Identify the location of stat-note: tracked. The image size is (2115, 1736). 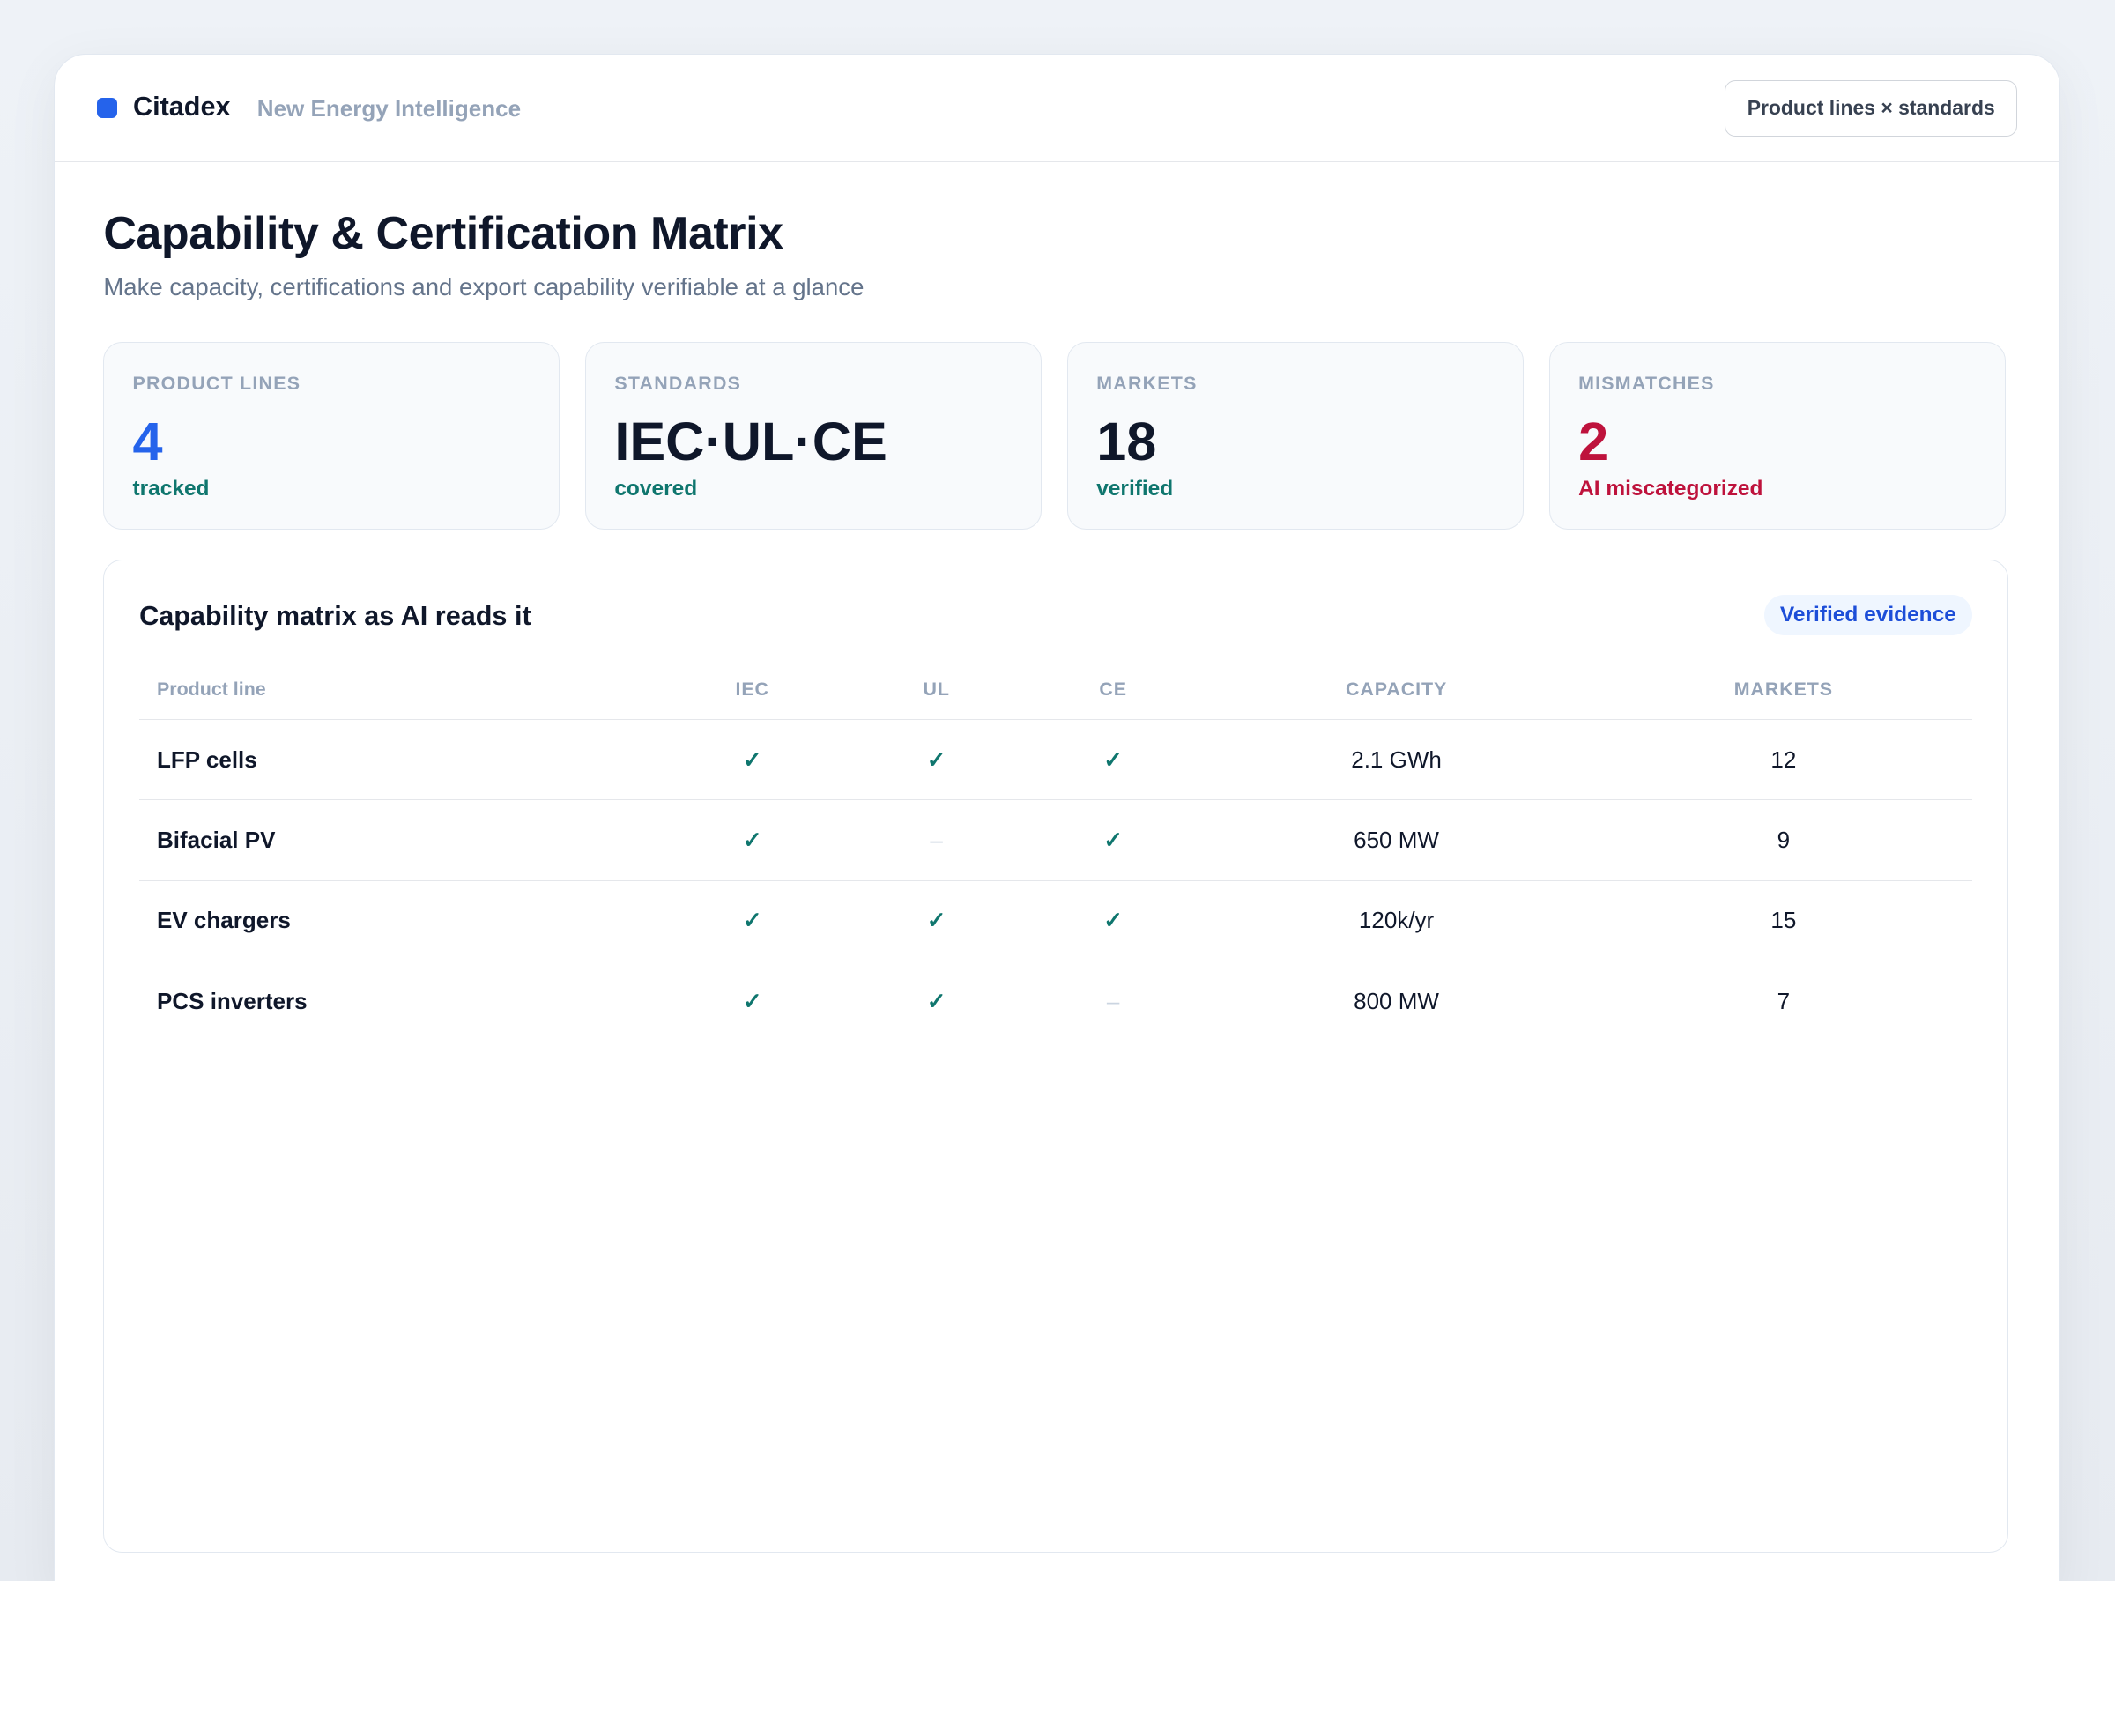
(171, 488).